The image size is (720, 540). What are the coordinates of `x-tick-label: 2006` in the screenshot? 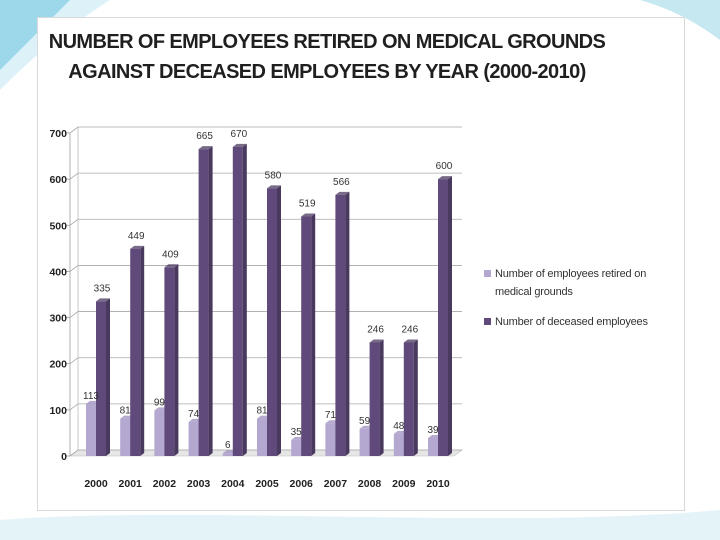 It's located at (302, 484).